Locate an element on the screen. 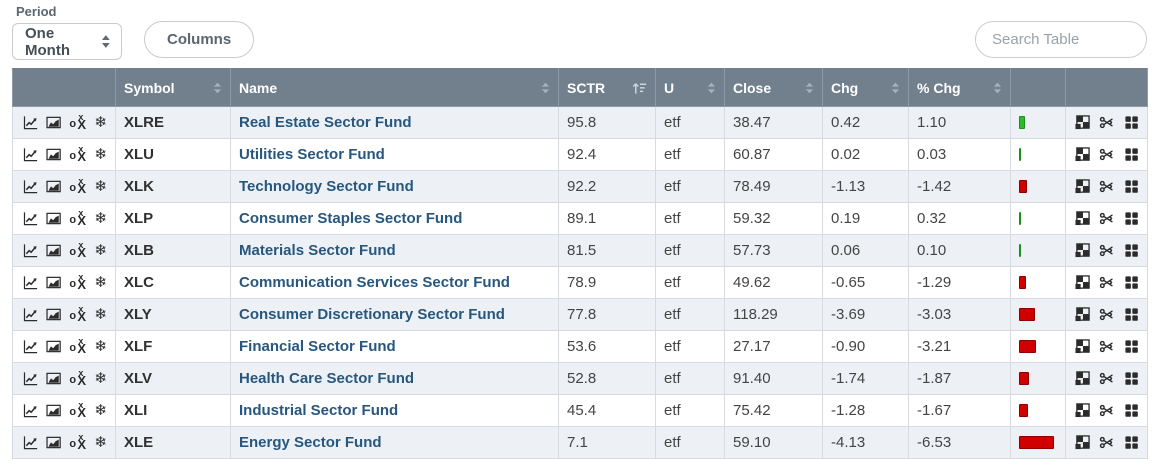 The image size is (1159, 469). name-link: Health Care Sector Fund is located at coordinates (327, 378).